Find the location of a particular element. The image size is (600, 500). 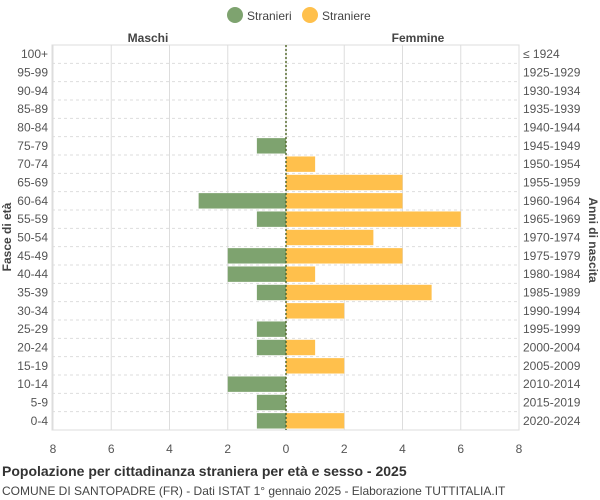

age-group-label: 75-79 is located at coordinates (32, 146).